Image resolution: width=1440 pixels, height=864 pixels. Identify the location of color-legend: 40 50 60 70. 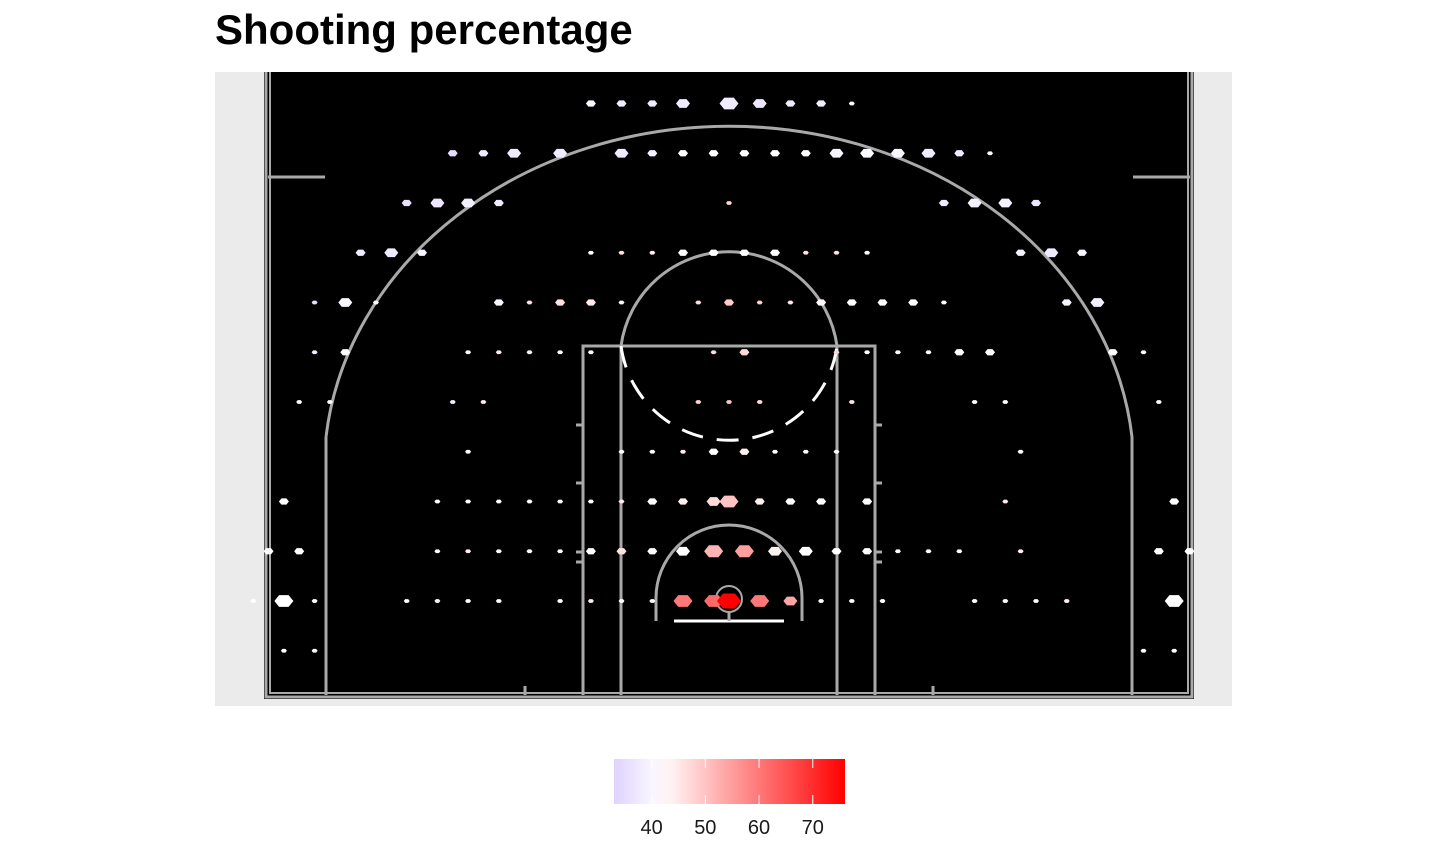
(729, 799).